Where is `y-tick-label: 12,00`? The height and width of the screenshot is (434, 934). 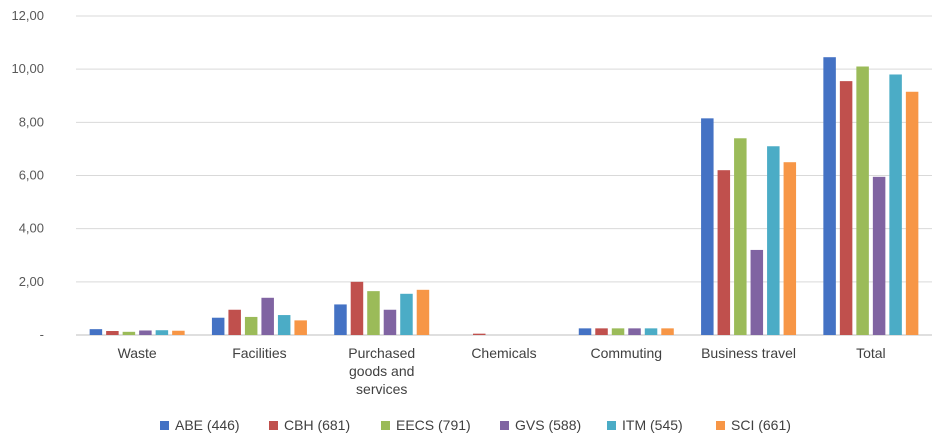 y-tick-label: 12,00 is located at coordinates (27, 15).